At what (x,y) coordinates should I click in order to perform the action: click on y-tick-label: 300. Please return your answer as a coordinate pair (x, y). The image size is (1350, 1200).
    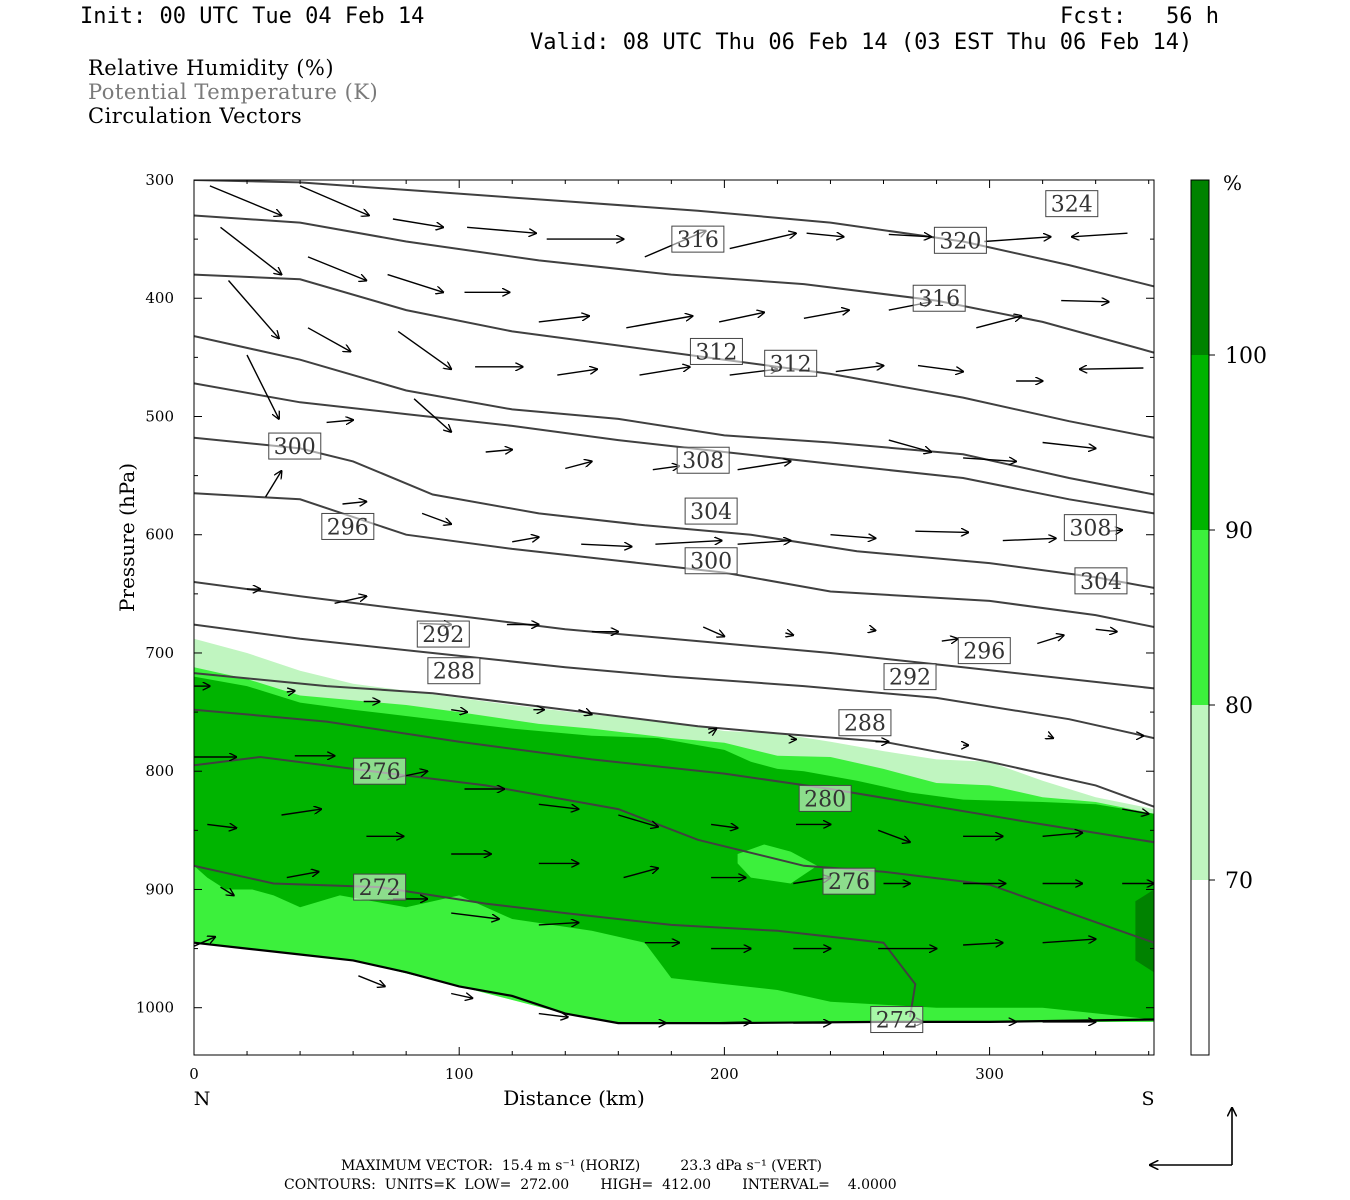
    Looking at the image, I should click on (159, 180).